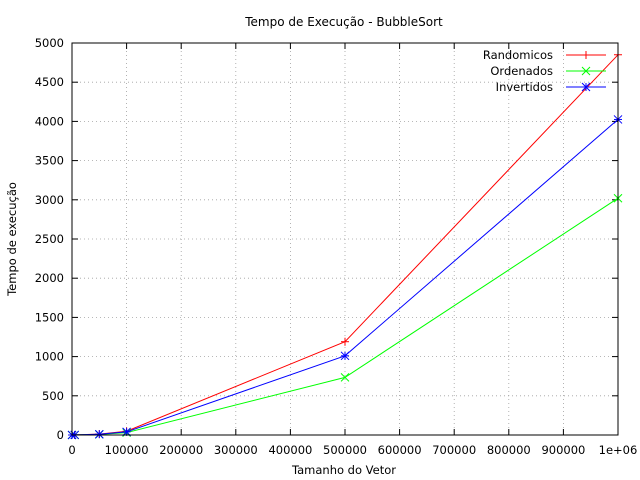  Describe the element at coordinates (345, 341) in the screenshot. I see `data-point-randomicos` at that location.